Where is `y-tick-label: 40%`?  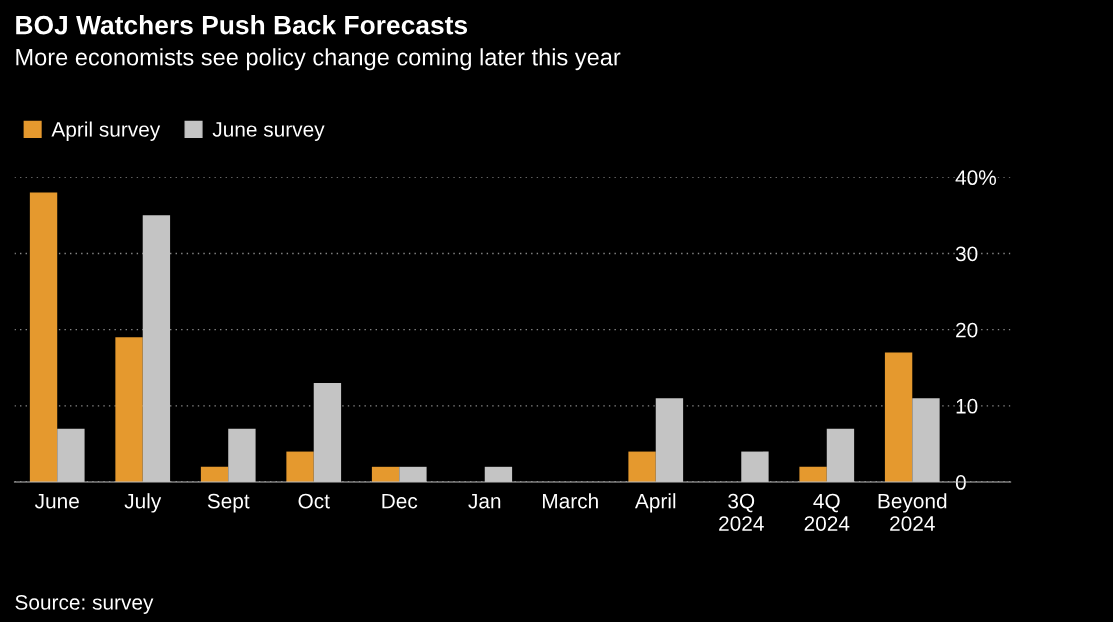 y-tick-label: 40% is located at coordinates (975, 178).